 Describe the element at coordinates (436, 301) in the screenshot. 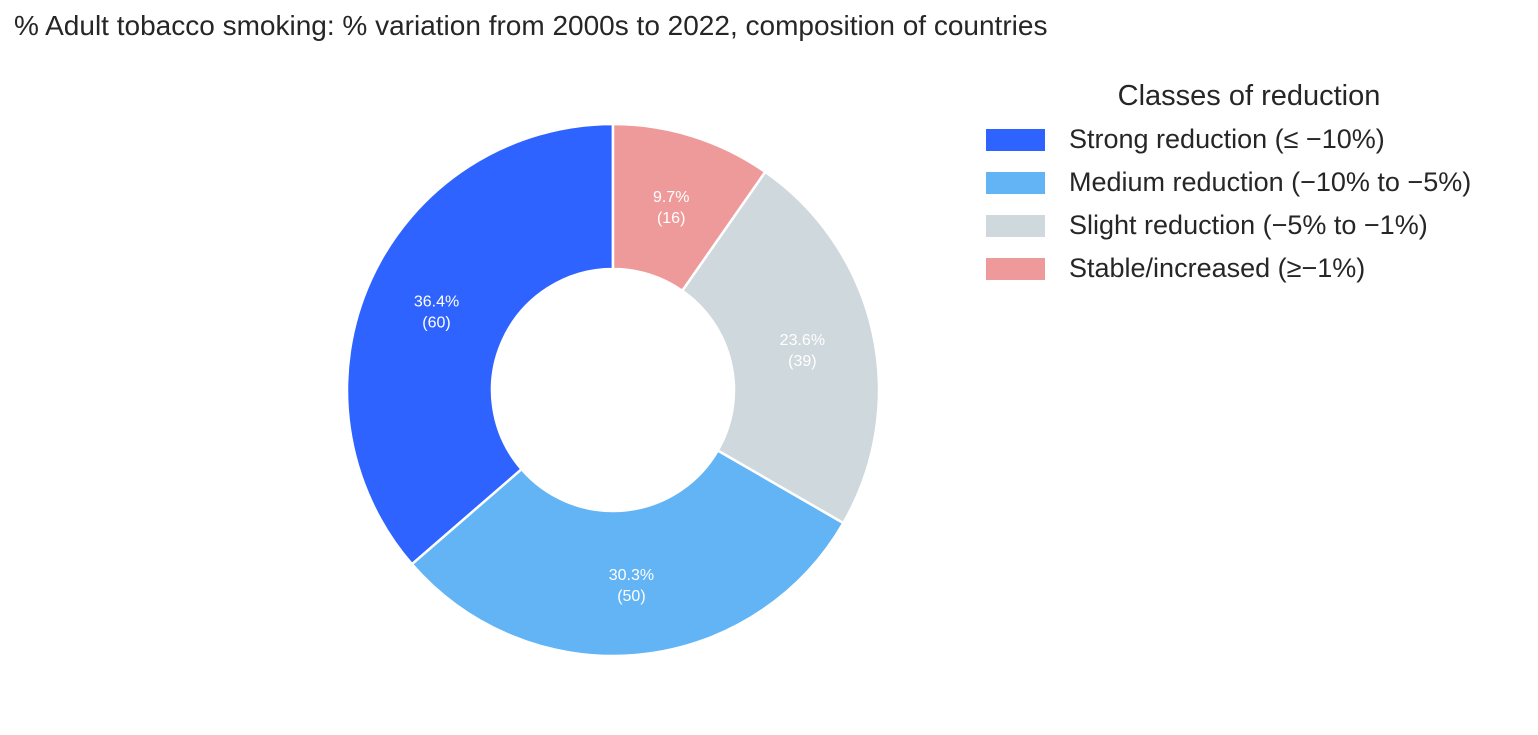

I see `slice-percent-label-strong-reduction: 36.4%` at that location.